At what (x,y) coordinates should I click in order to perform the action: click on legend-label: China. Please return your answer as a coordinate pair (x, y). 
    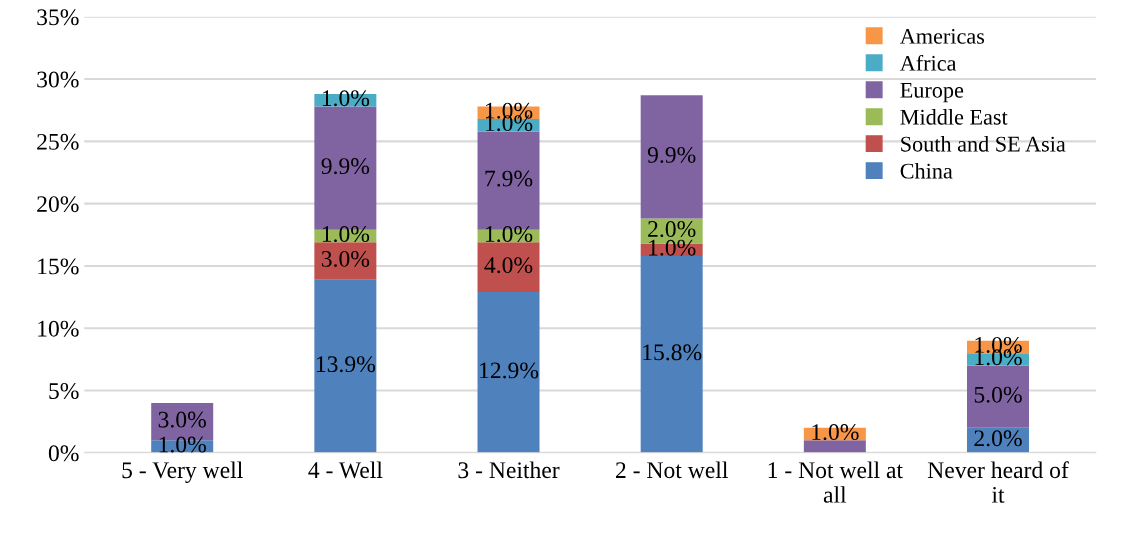
    Looking at the image, I should click on (926, 170).